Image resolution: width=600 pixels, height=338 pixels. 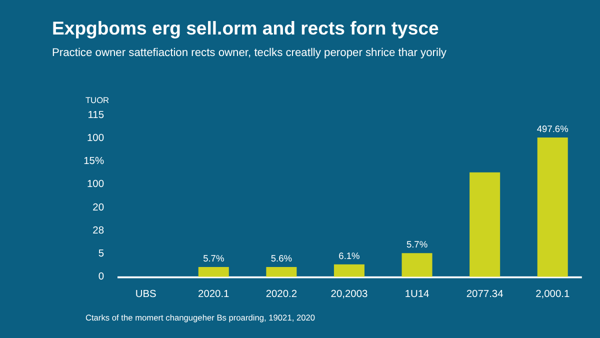 What do you see at coordinates (245, 27) in the screenshot?
I see `chart-title: Expgboms erg sell.orm and rects forn tysce` at bounding box center [245, 27].